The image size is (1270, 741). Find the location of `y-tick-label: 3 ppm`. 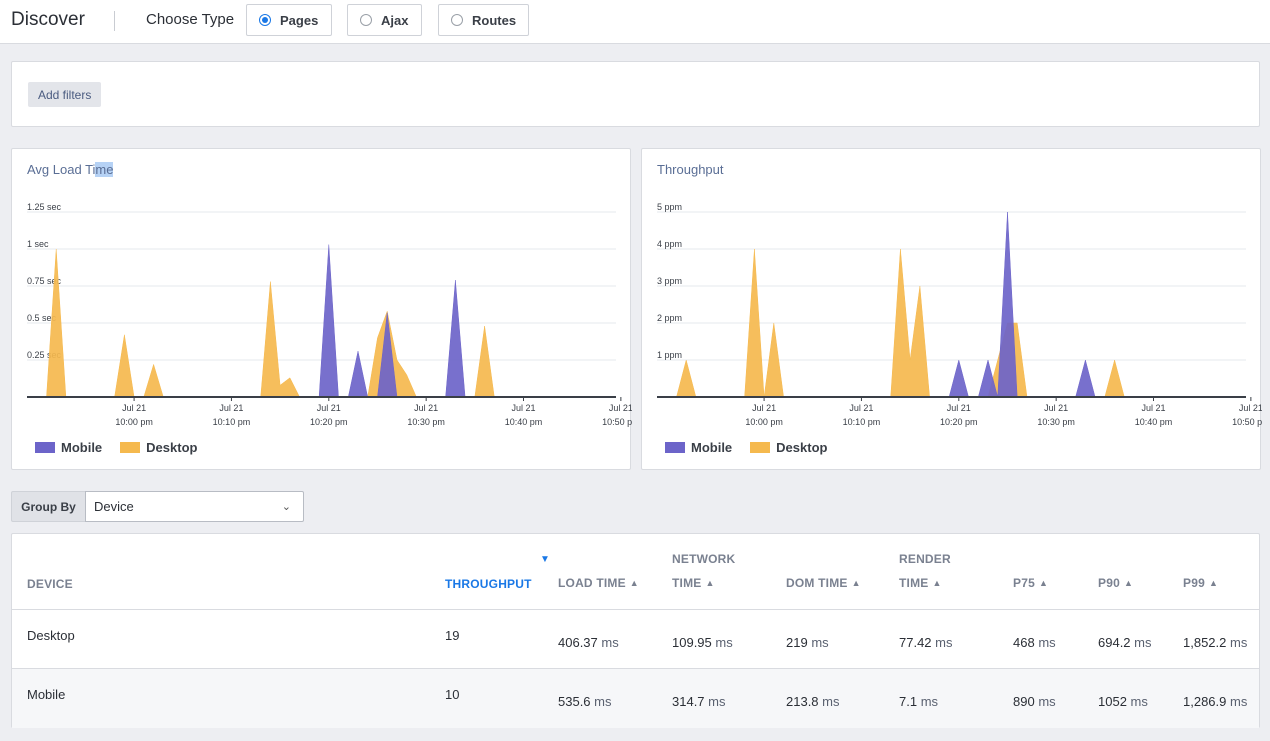

y-tick-label: 3 ppm is located at coordinates (669, 281).